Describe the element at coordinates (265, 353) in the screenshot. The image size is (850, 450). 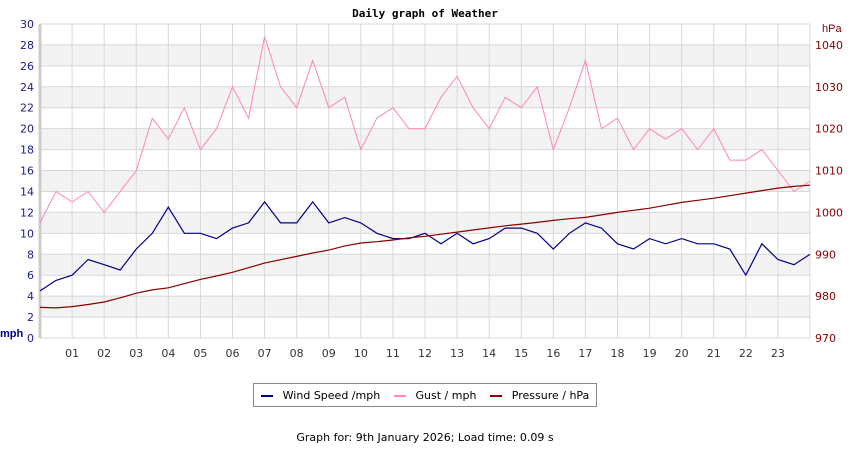
I see `x-tick-label: 07` at that location.